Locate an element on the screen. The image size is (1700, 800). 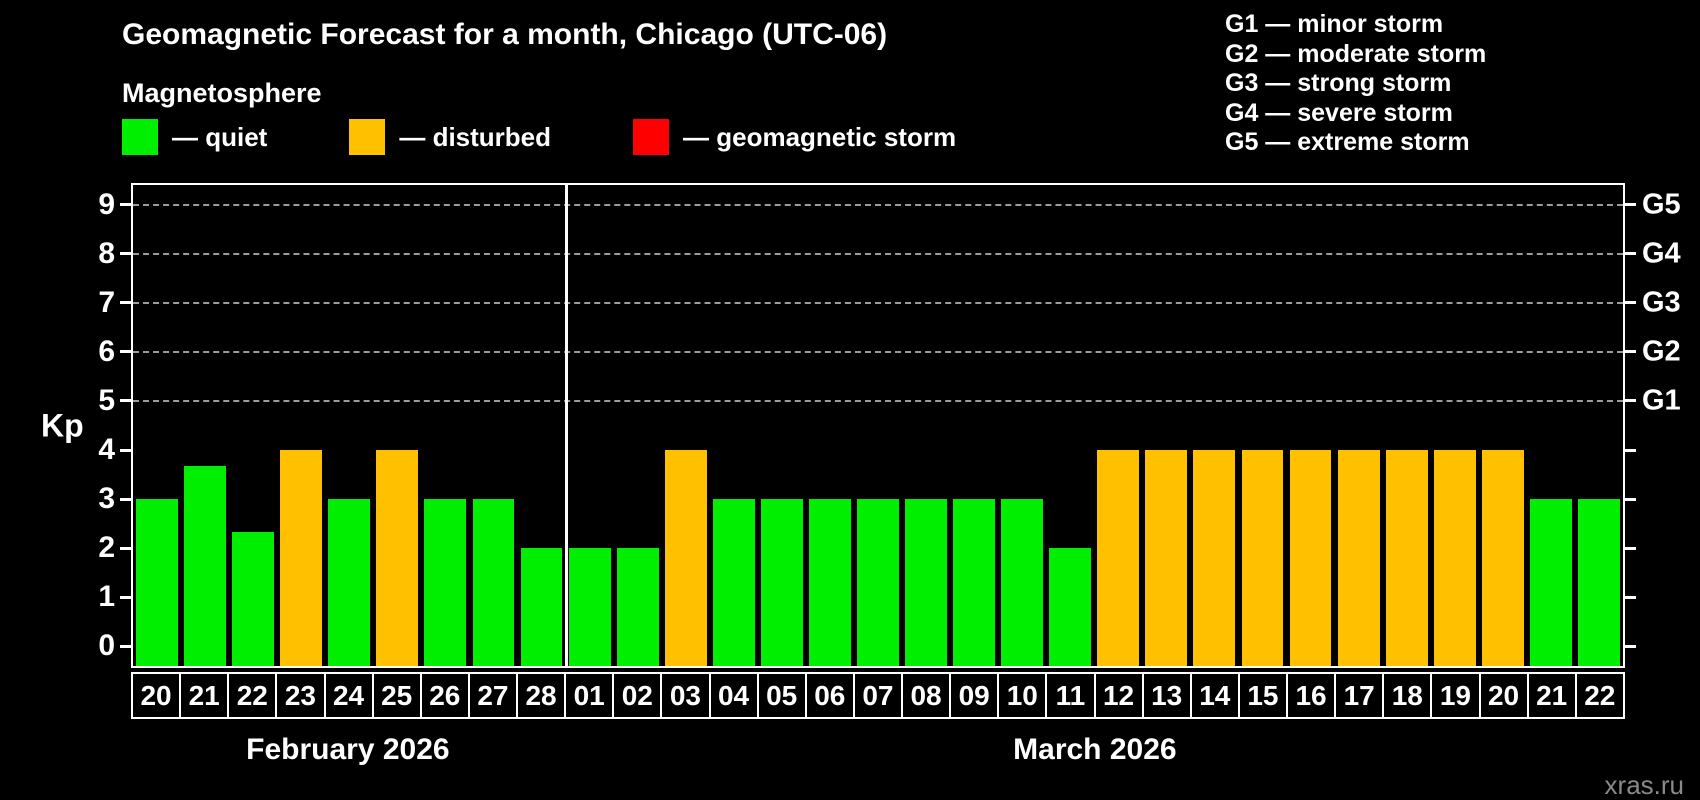
date-cell: 09 is located at coordinates (974, 695).